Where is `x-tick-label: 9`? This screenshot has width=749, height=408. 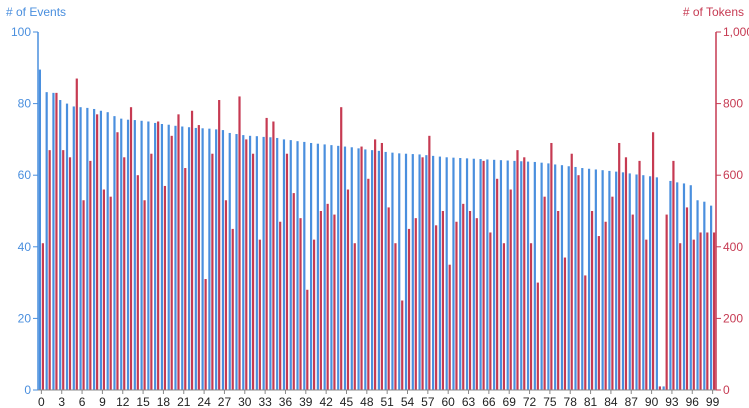
x-tick-label: 9 is located at coordinates (102, 401).